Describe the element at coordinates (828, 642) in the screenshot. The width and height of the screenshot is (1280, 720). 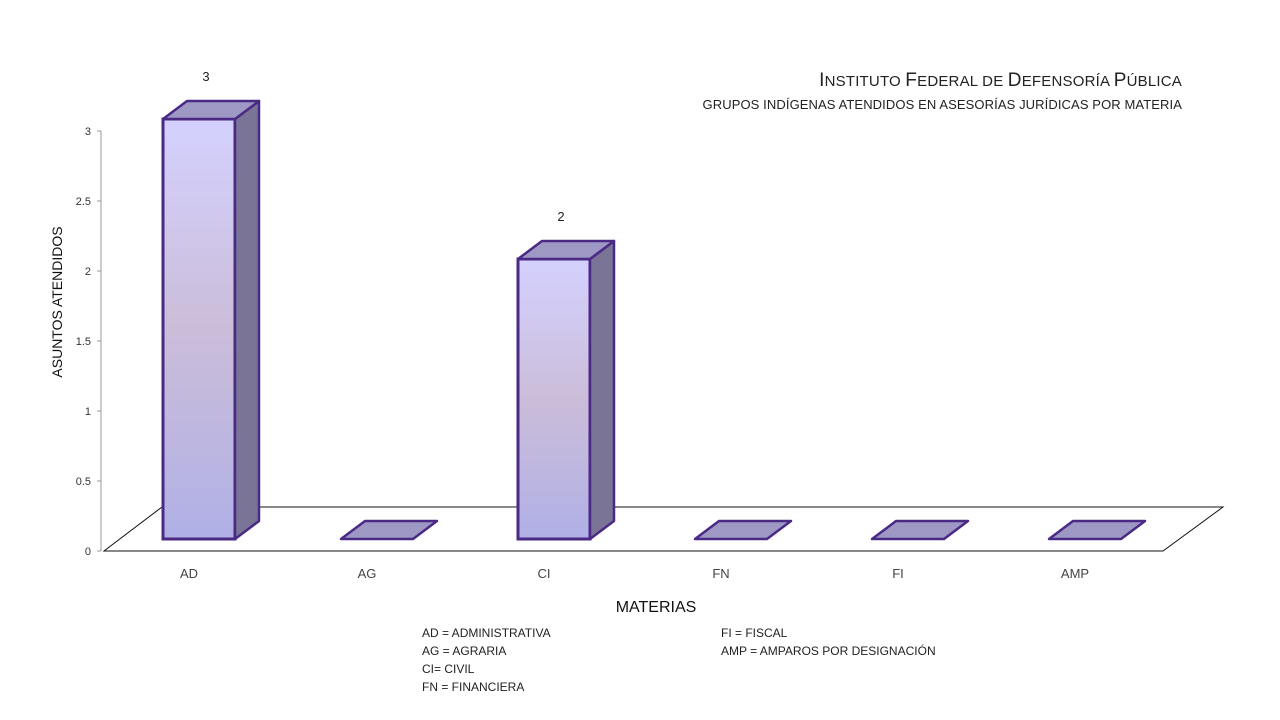
I see `legend-abbreviations-right: FI = FISCAL AMP = AMPAROS POR DESIGNACIÓN` at that location.